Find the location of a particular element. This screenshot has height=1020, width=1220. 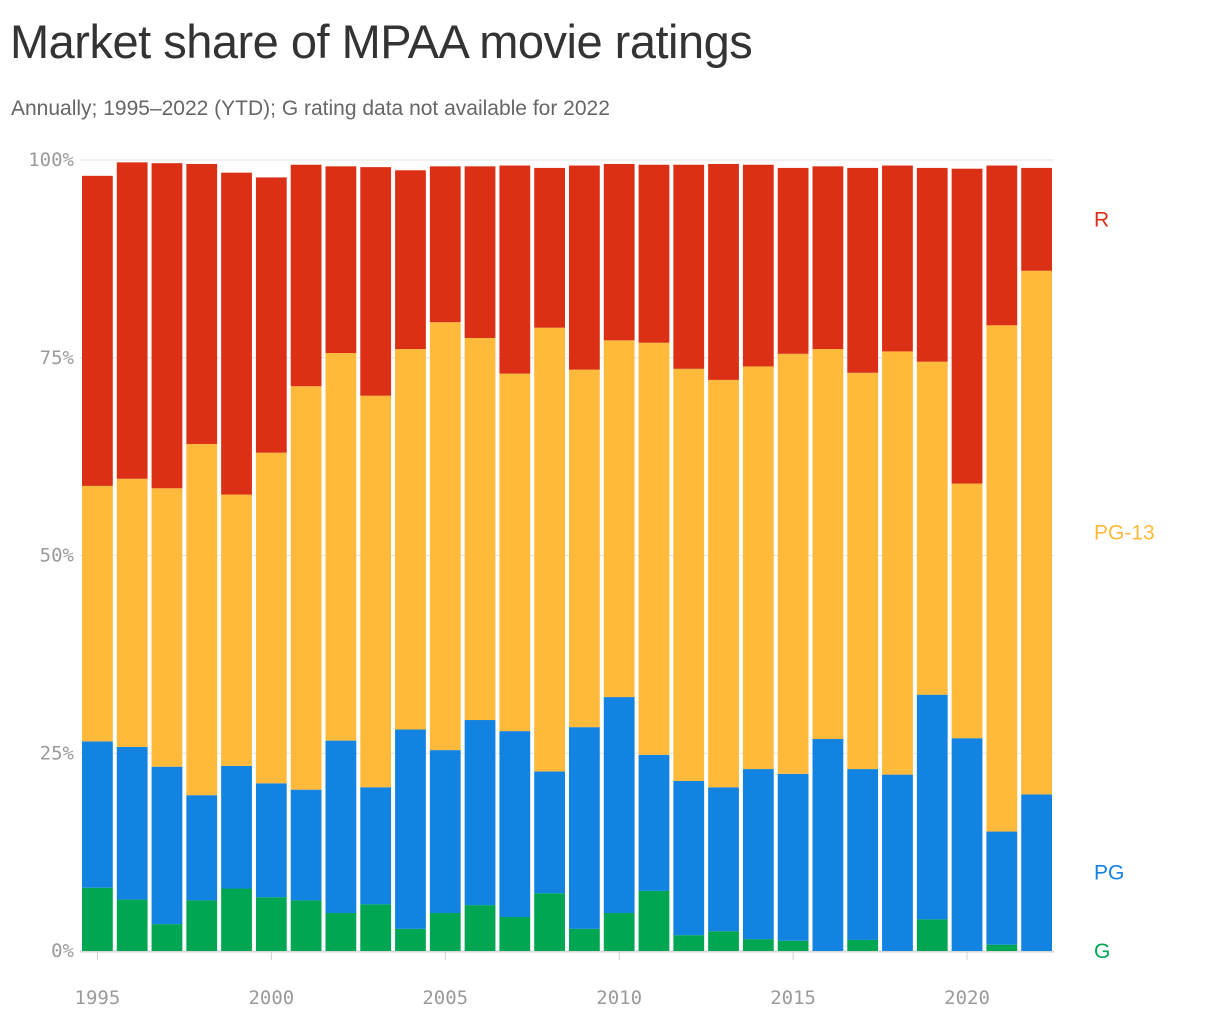

bar-pg-13-2022 is located at coordinates (1036, 532).